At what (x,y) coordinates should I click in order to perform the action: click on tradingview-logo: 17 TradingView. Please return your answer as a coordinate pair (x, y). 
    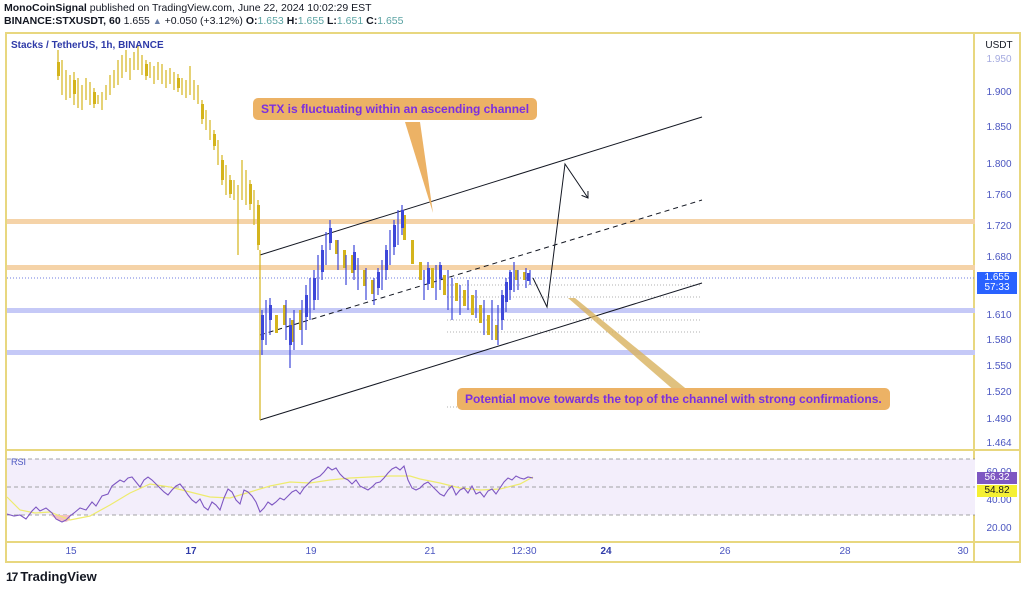
    Looking at the image, I should click on (51, 576).